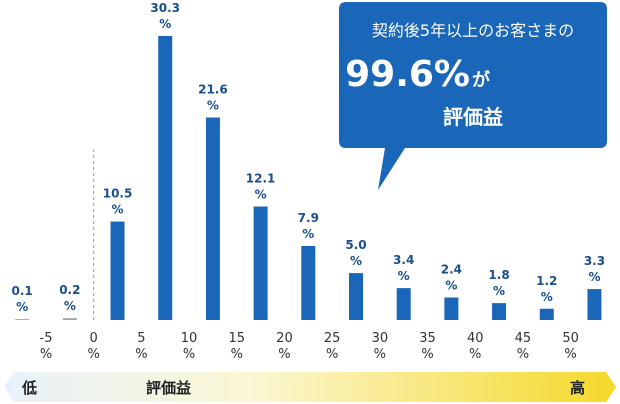 The image size is (620, 404). Describe the element at coordinates (213, 98) in the screenshot. I see `value-label: 21.6%` at that location.